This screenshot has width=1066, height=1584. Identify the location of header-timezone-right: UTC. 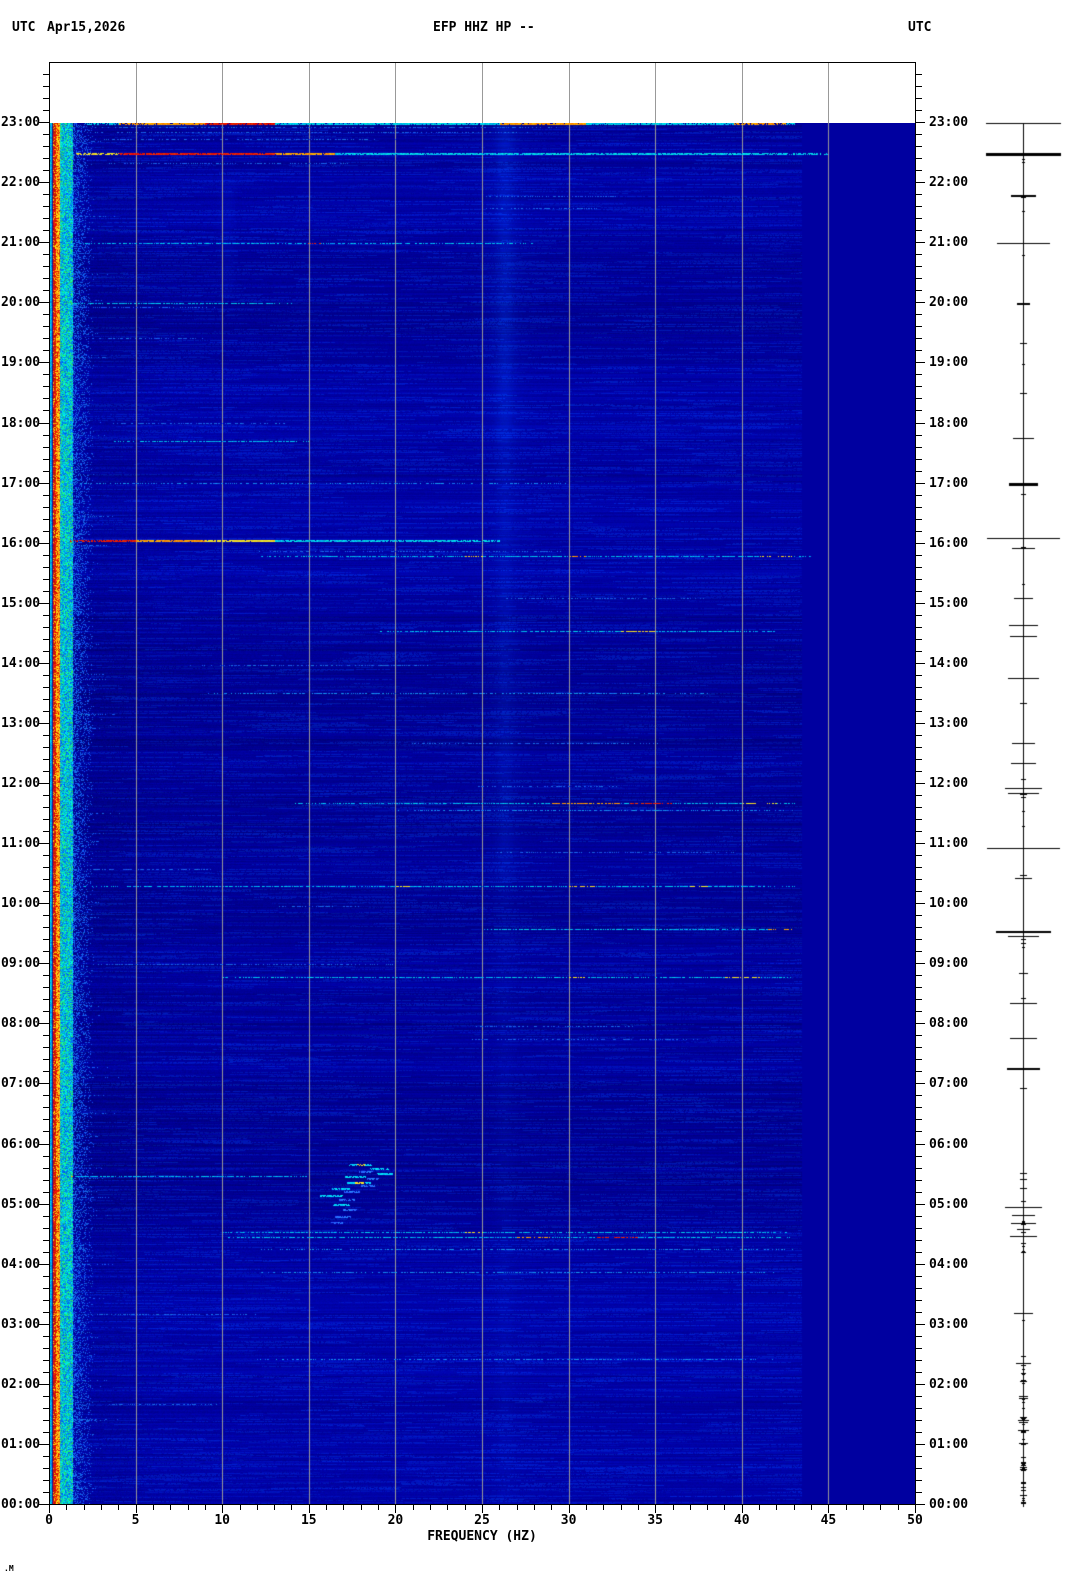
(920, 27).